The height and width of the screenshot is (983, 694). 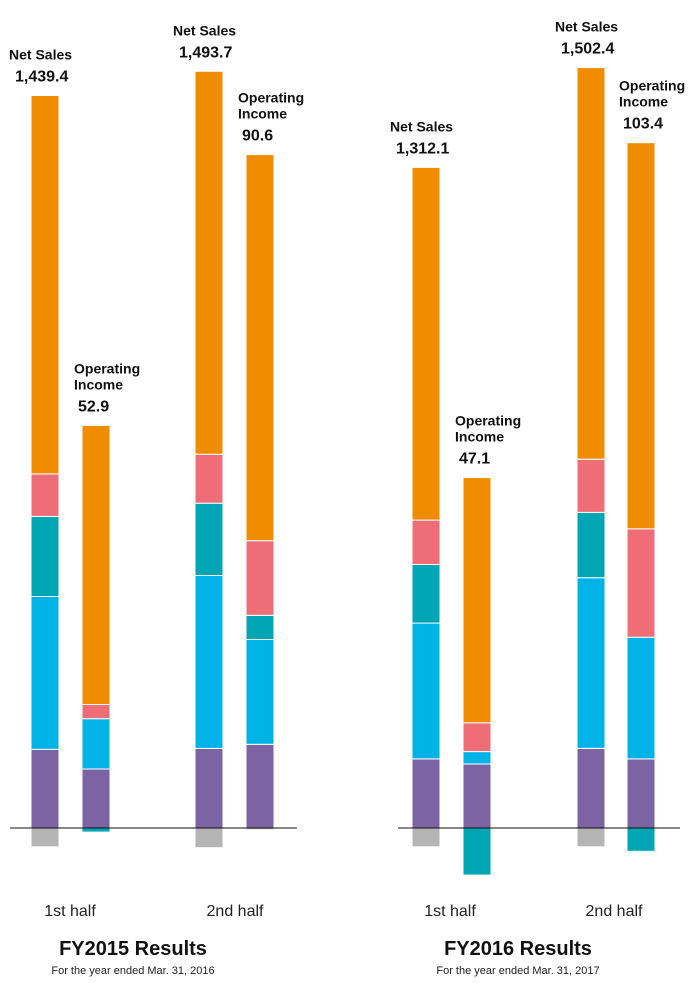 What do you see at coordinates (421, 137) in the screenshot?
I see `bar-label: Net Sales 1,312.1` at bounding box center [421, 137].